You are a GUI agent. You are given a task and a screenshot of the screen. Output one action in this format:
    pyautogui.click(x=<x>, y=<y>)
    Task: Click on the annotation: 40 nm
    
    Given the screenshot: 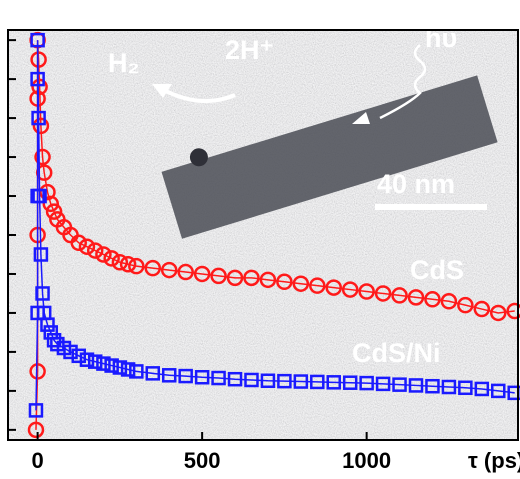 What is the action you would take?
    pyautogui.click(x=416, y=184)
    